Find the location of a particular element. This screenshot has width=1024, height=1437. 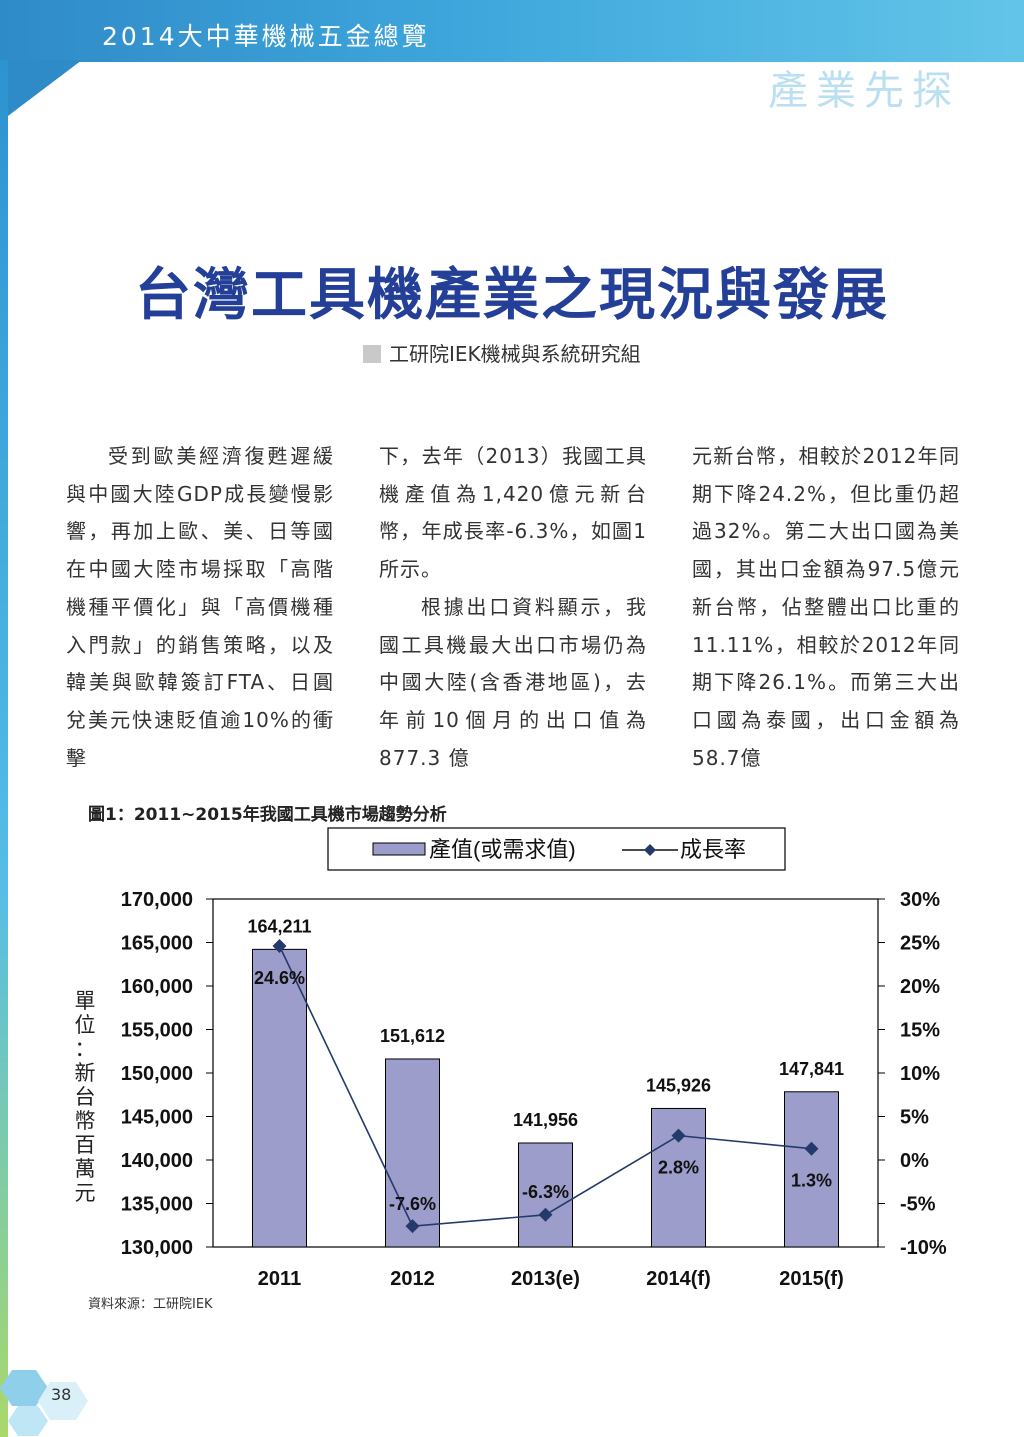

y-tick-label: 140,000 is located at coordinates (157, 1161).